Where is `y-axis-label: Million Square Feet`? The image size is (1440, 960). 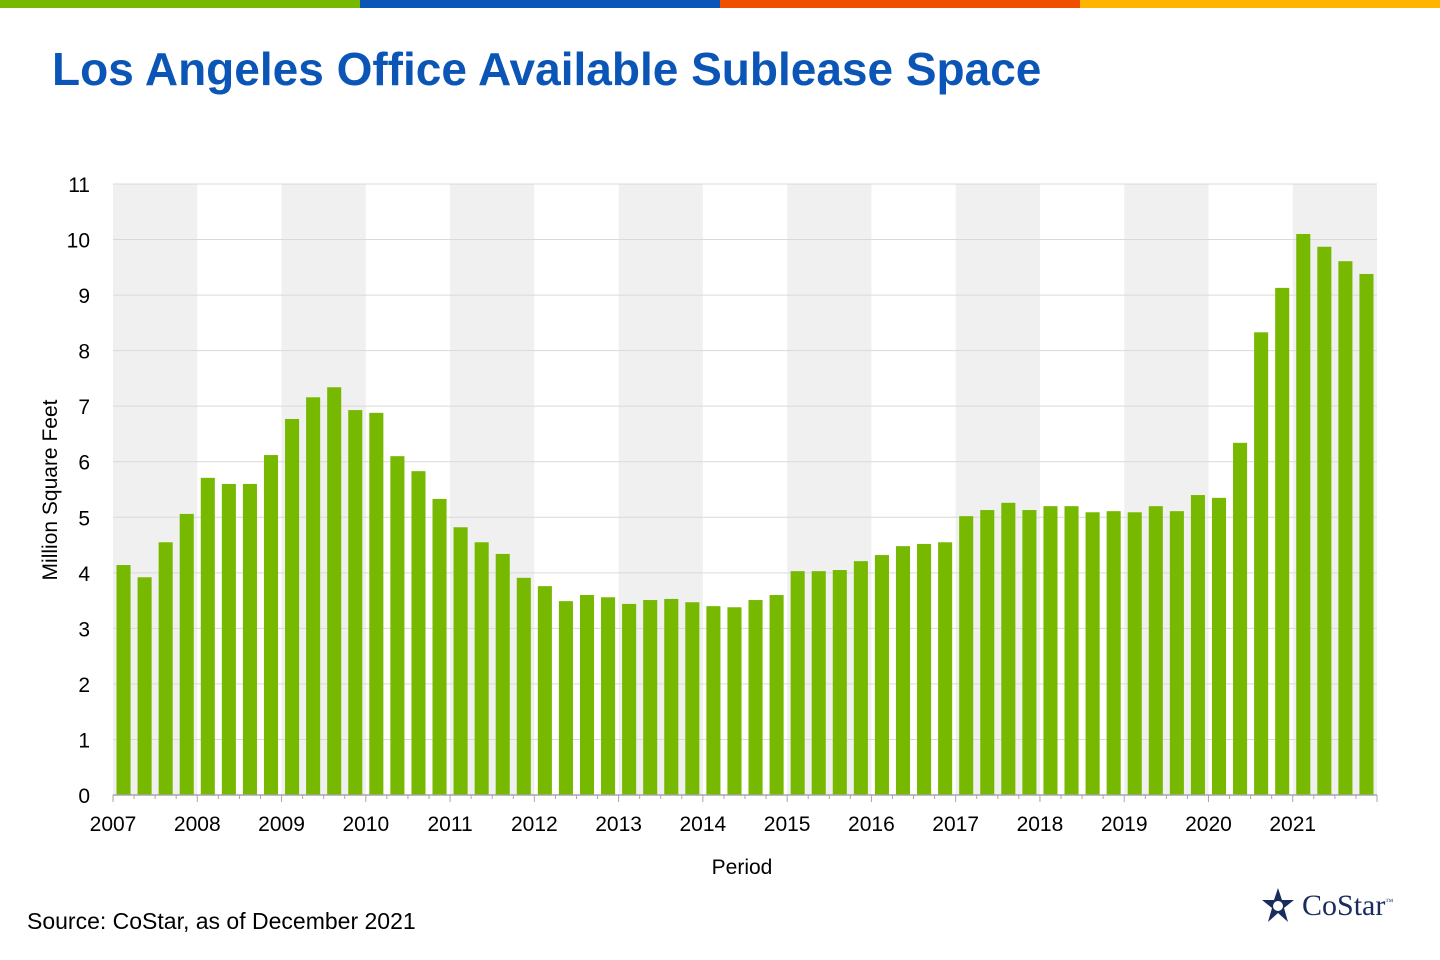
y-axis-label: Million Square Feet is located at coordinates (50, 489).